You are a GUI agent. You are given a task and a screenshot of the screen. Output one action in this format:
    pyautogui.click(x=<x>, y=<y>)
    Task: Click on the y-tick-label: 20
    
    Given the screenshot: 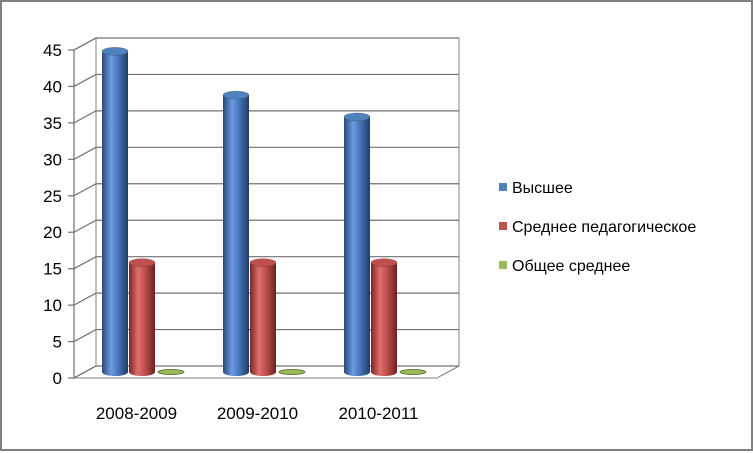 What is the action you would take?
    pyautogui.click(x=52, y=232)
    